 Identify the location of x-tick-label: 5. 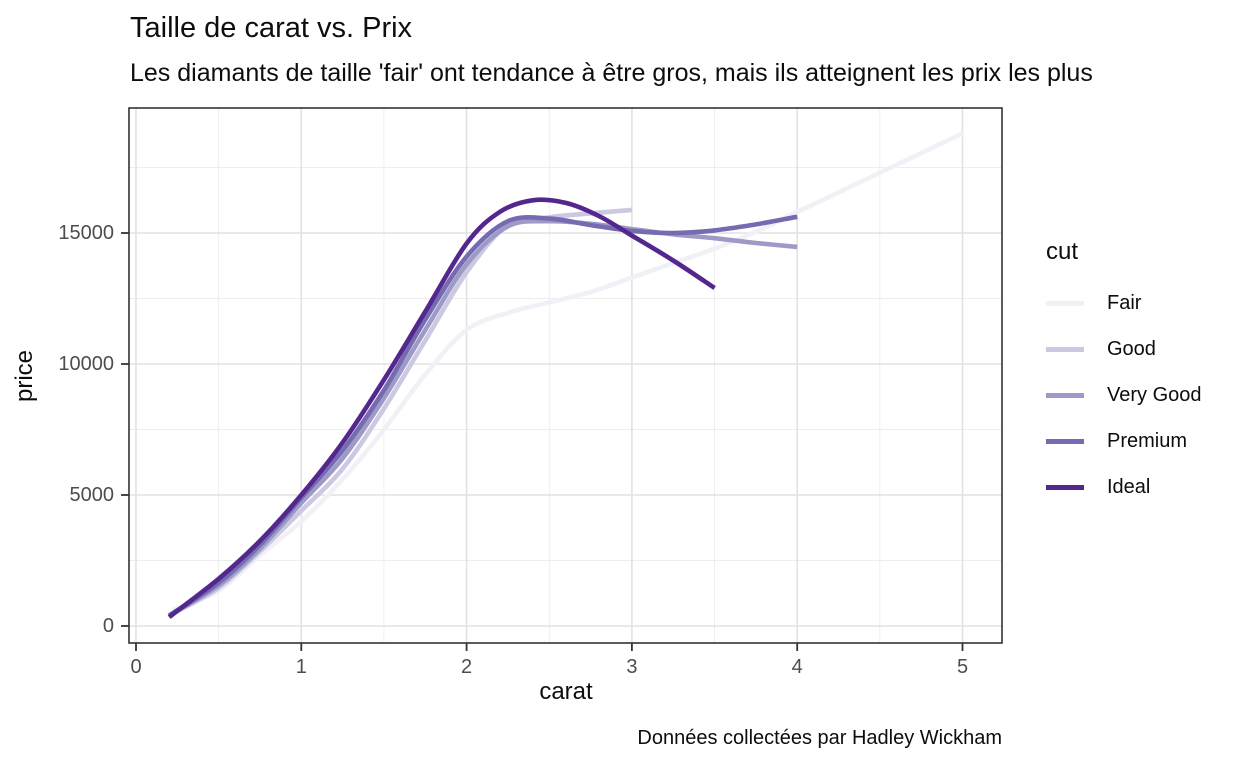
(962, 667).